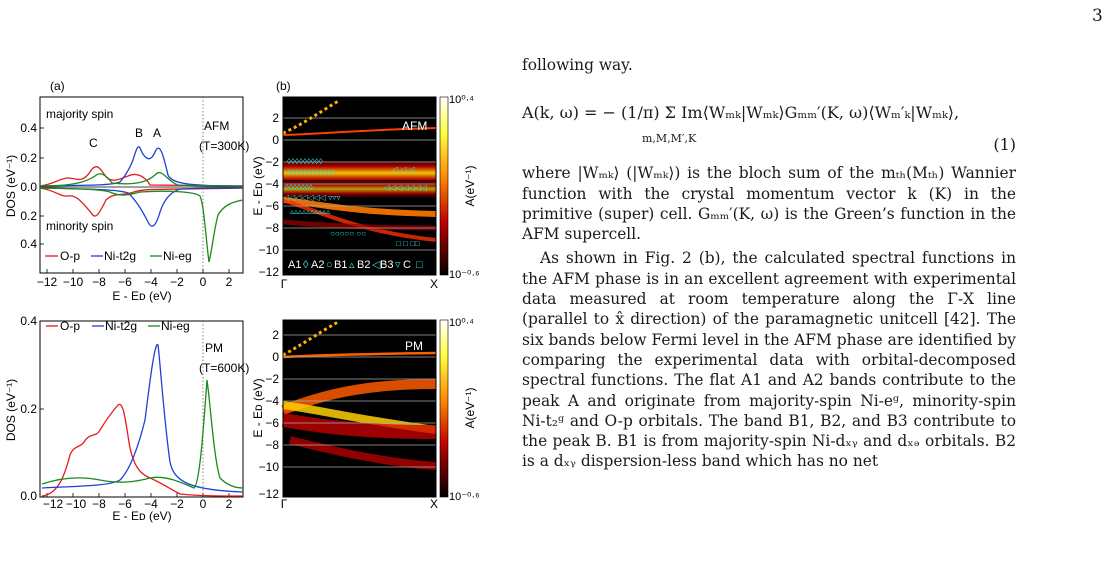 This screenshot has height=573, width=1113. What do you see at coordinates (470, 185) in the screenshot?
I see `colorbar-afm-label: A(eV⁻¹)` at bounding box center [470, 185].